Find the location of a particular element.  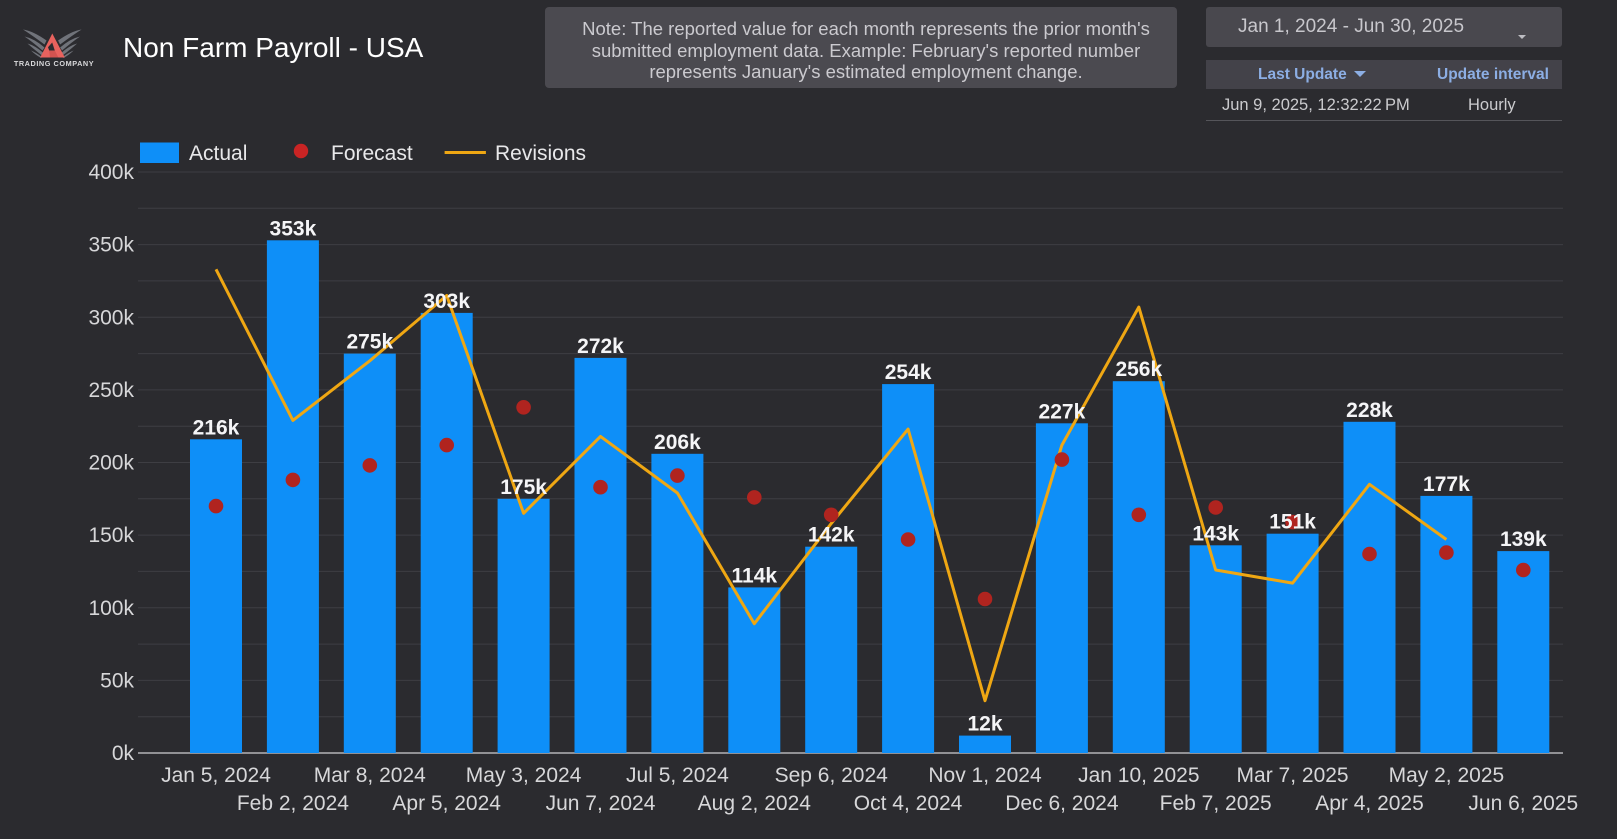

svg-text: 139k is located at coordinates (1523, 539).